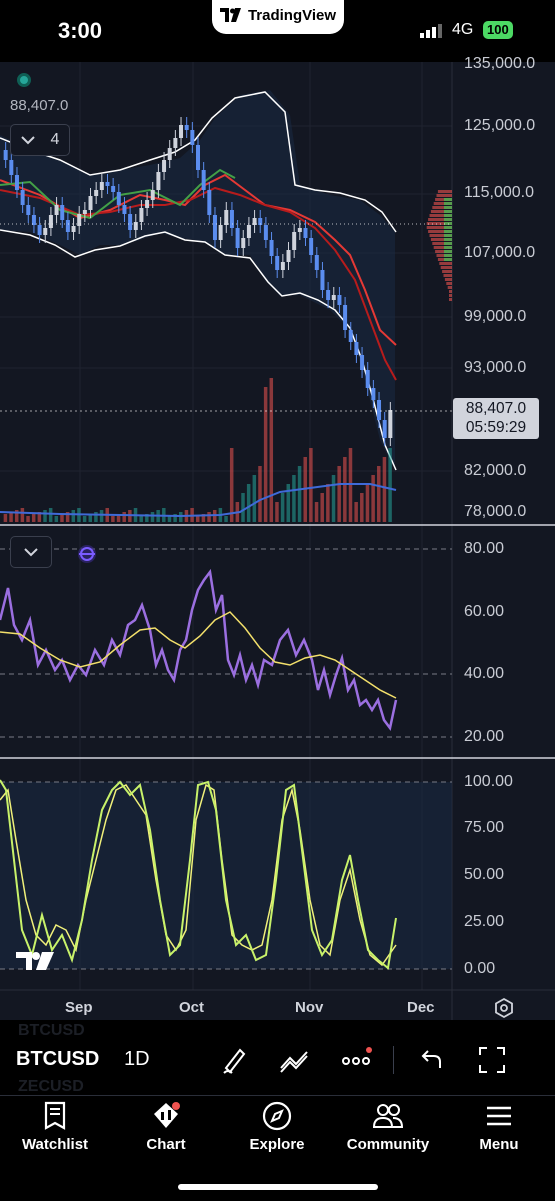 The width and height of the screenshot is (555, 1201). What do you see at coordinates (226, 874) in the screenshot?
I see `stochastic-pane` at bounding box center [226, 874].